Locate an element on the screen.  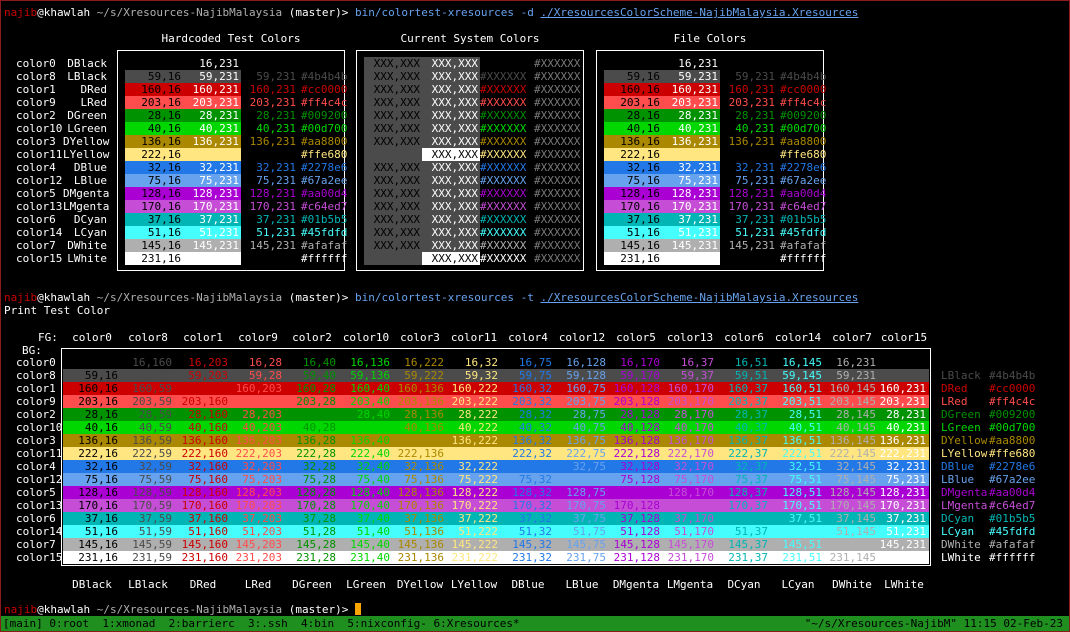
grid-cell: 145,203 is located at coordinates (258, 544).